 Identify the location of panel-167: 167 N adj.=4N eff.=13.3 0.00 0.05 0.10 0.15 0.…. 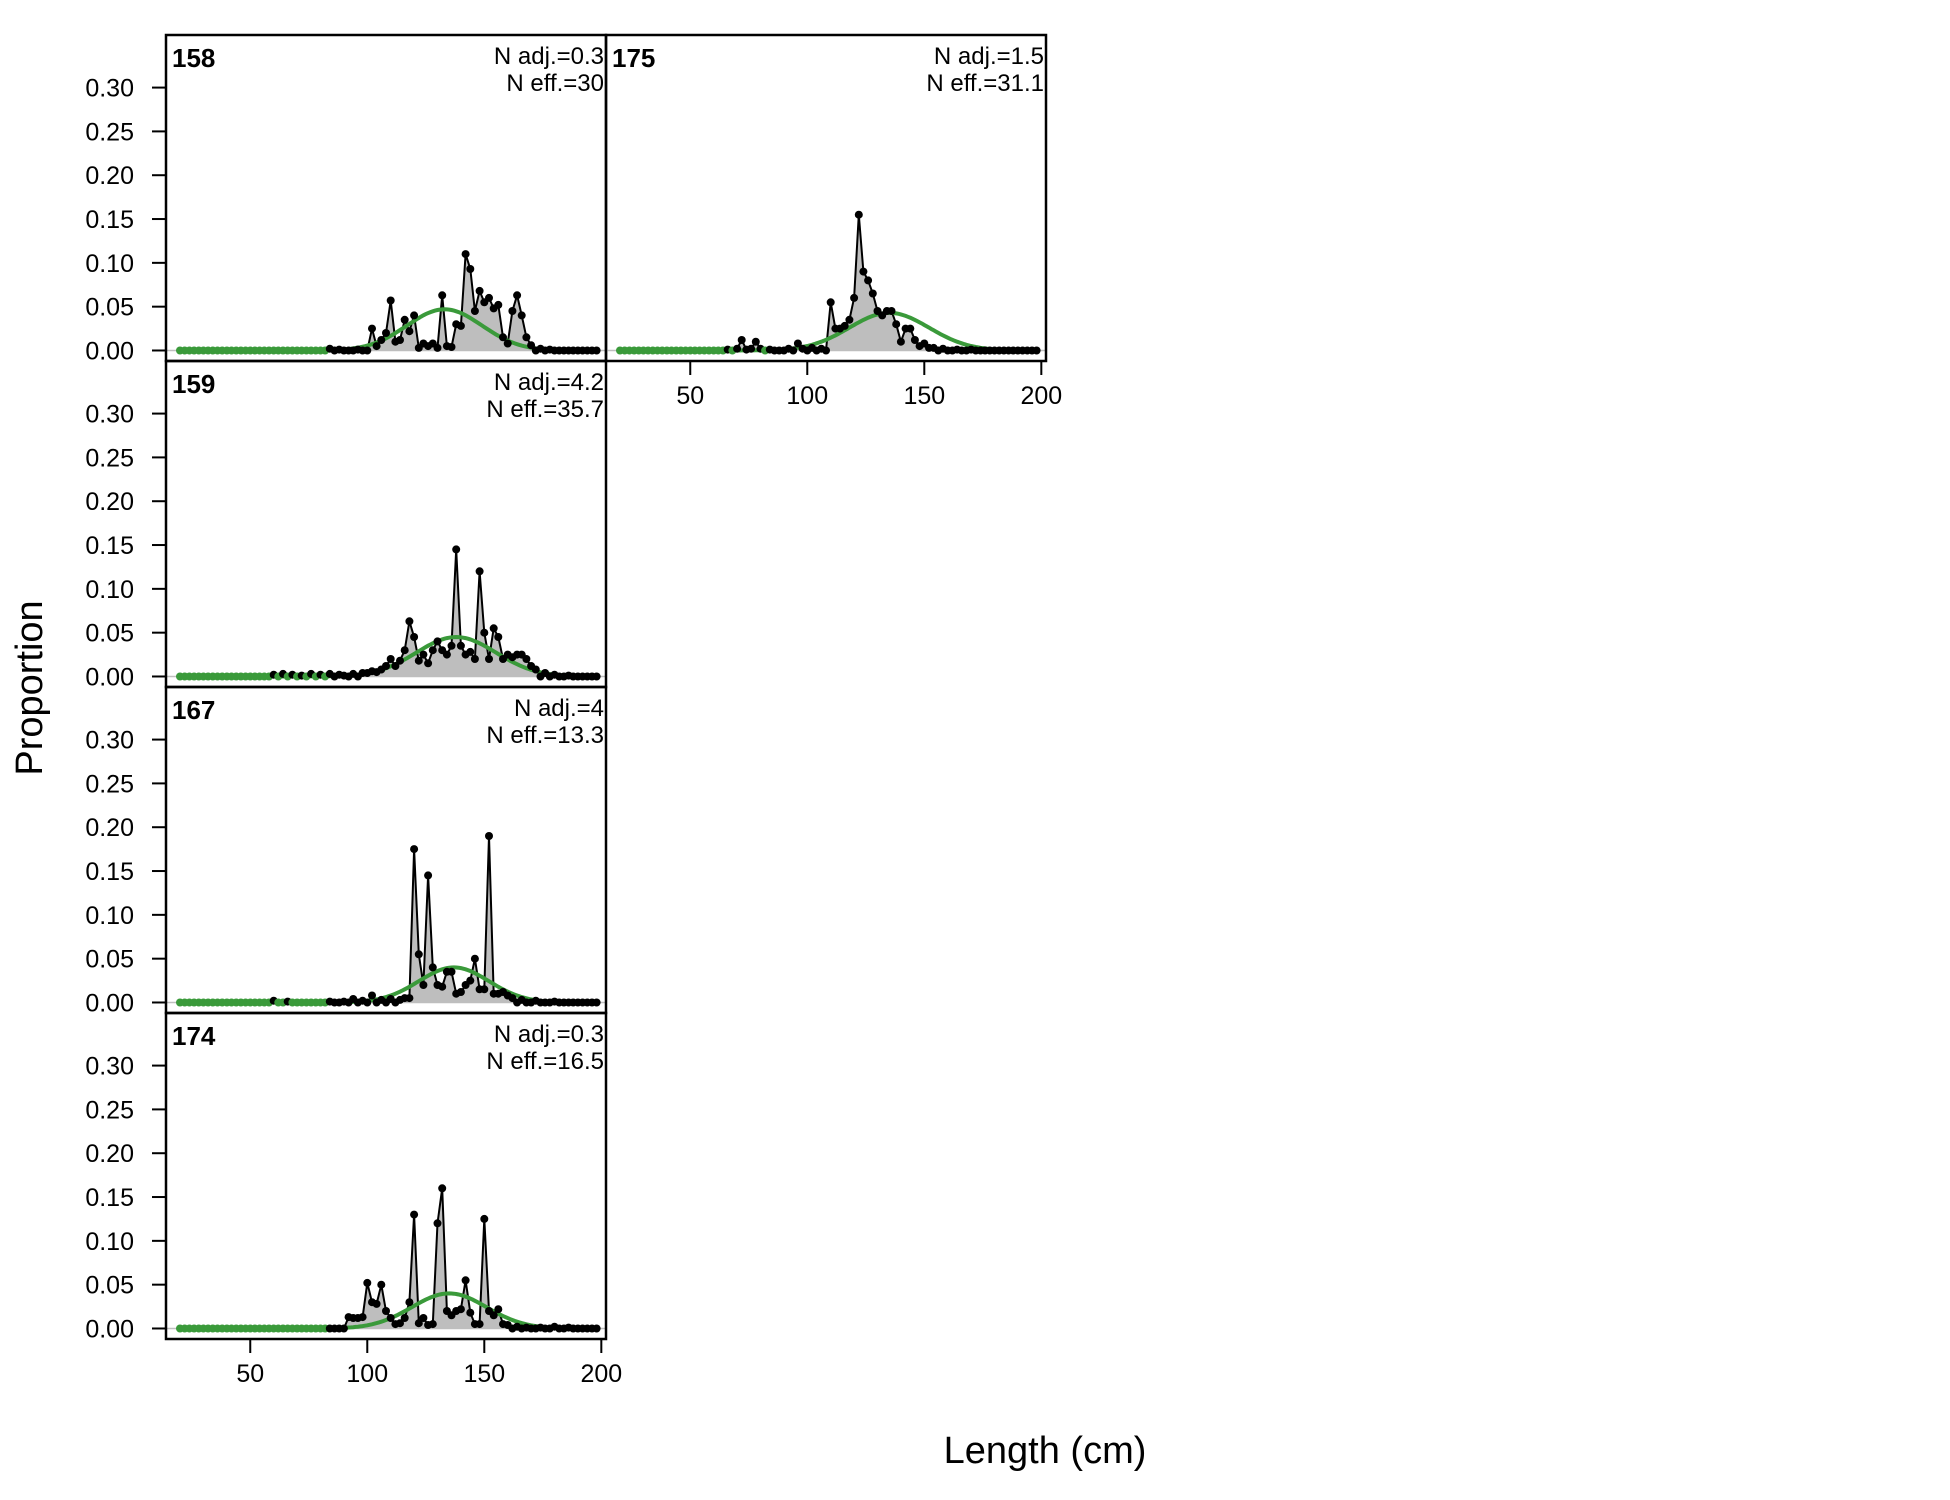
(346, 851).